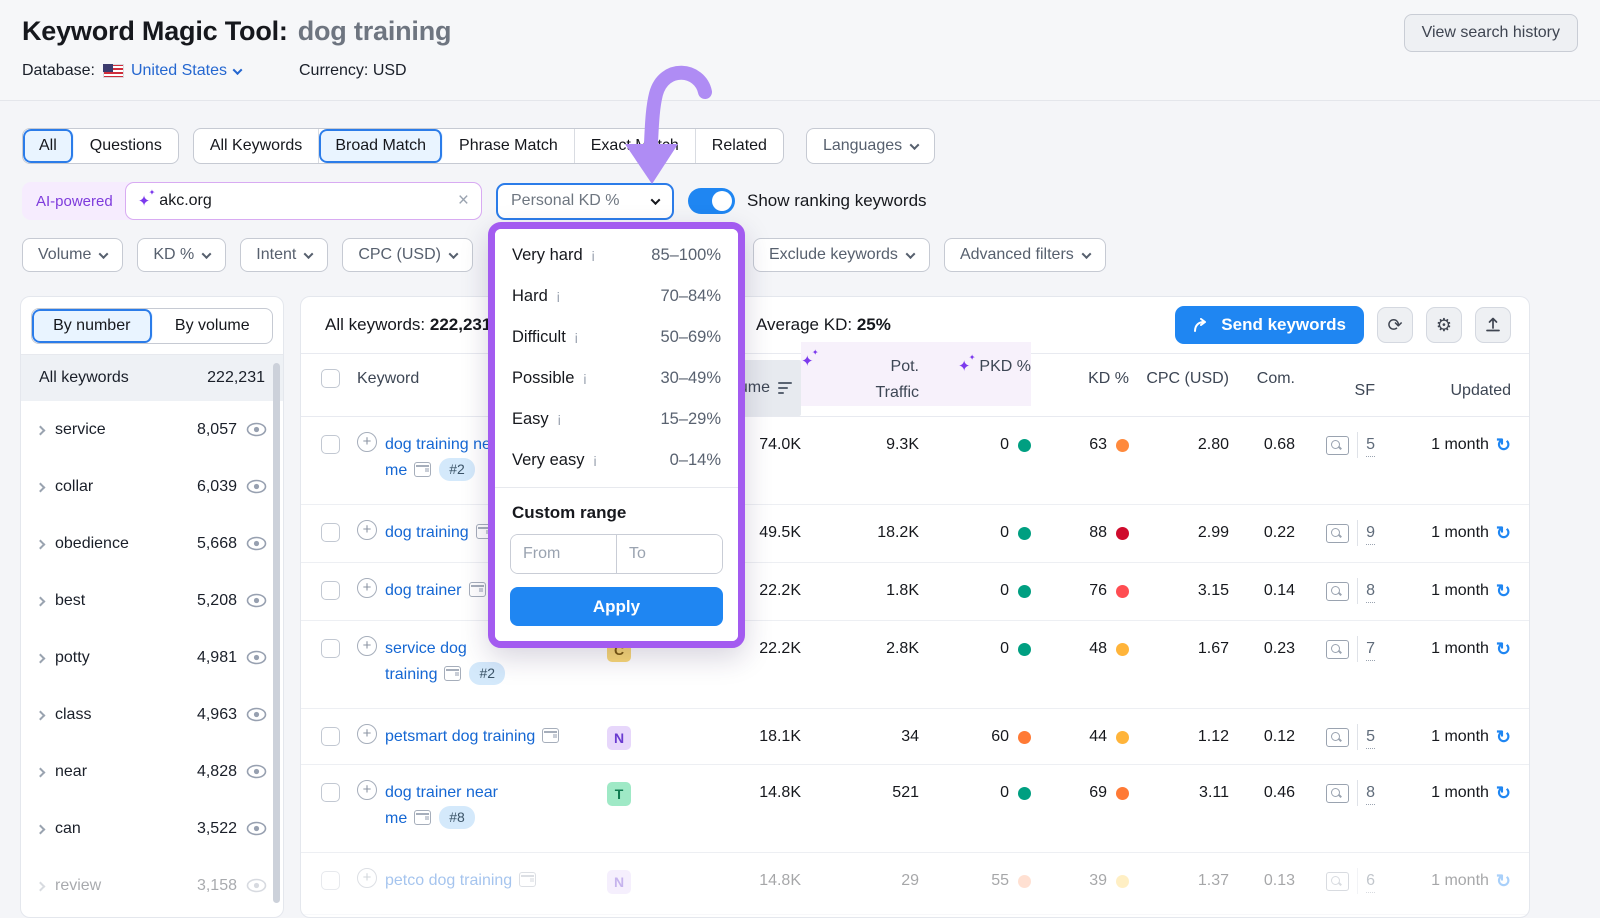  What do you see at coordinates (388, 378) in the screenshot?
I see `column-keyword: Keyword` at bounding box center [388, 378].